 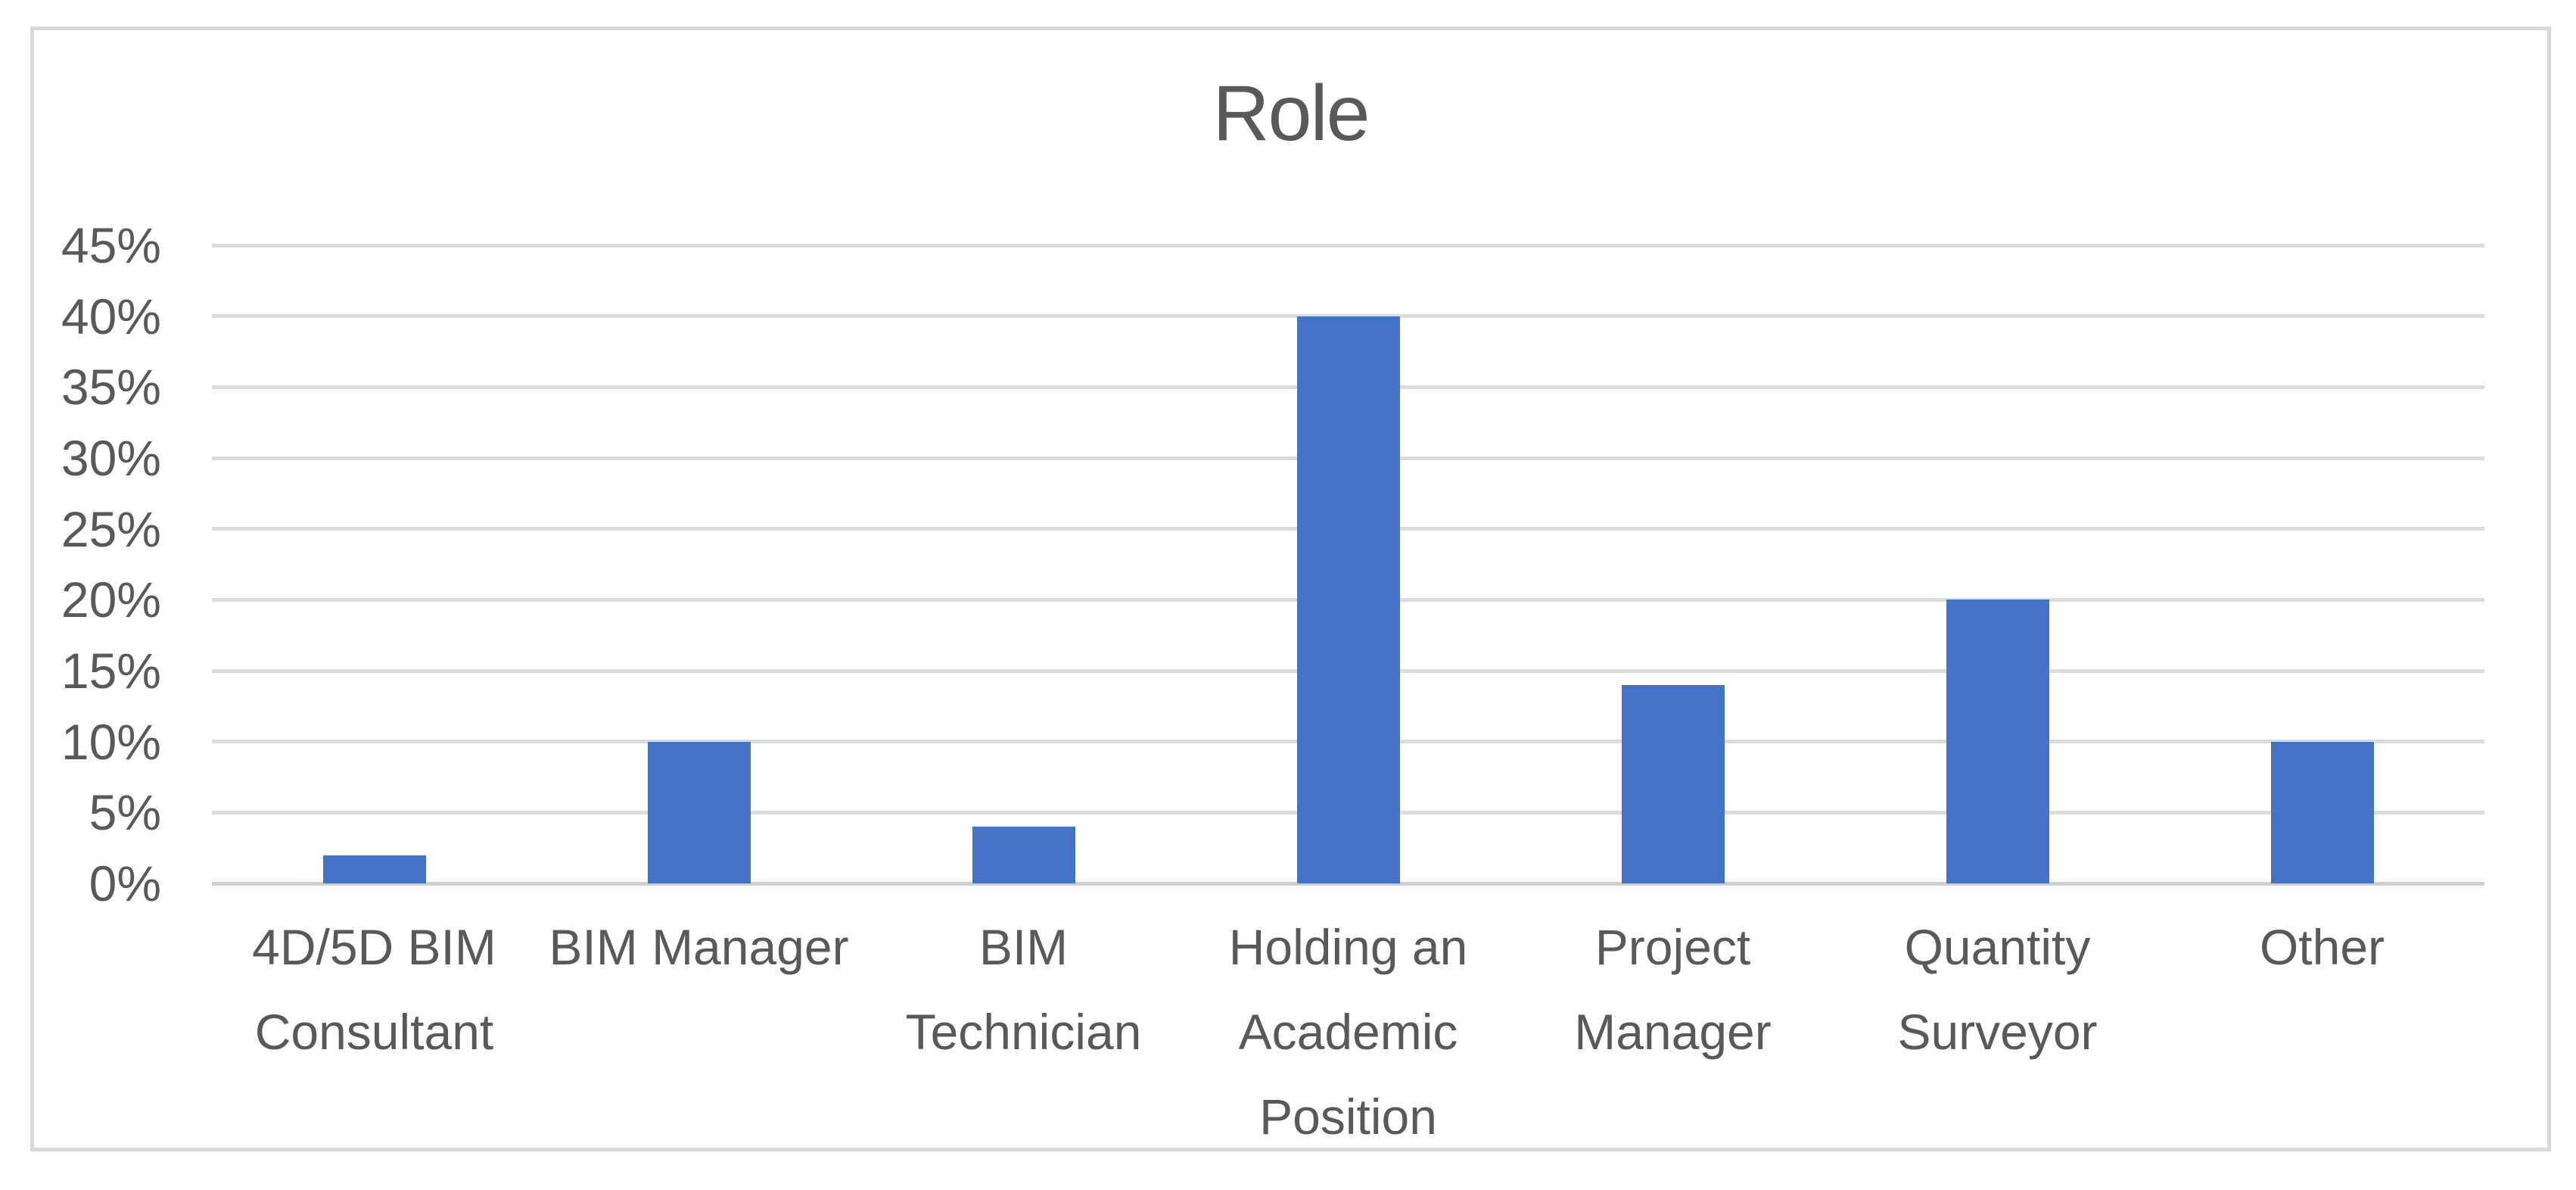 What do you see at coordinates (1348, 883) in the screenshot?
I see `x-axis-line` at bounding box center [1348, 883].